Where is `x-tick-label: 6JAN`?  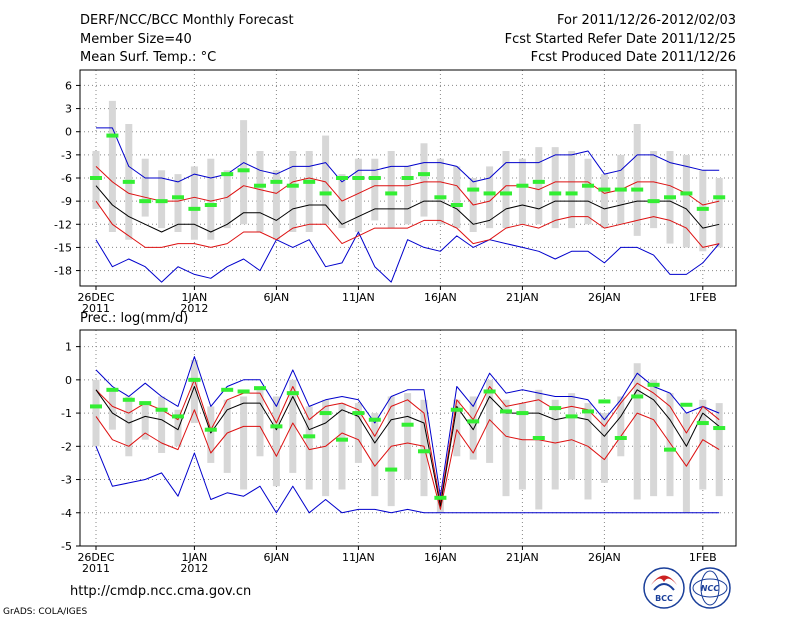 x-tick-label: 6JAN is located at coordinates (276, 297).